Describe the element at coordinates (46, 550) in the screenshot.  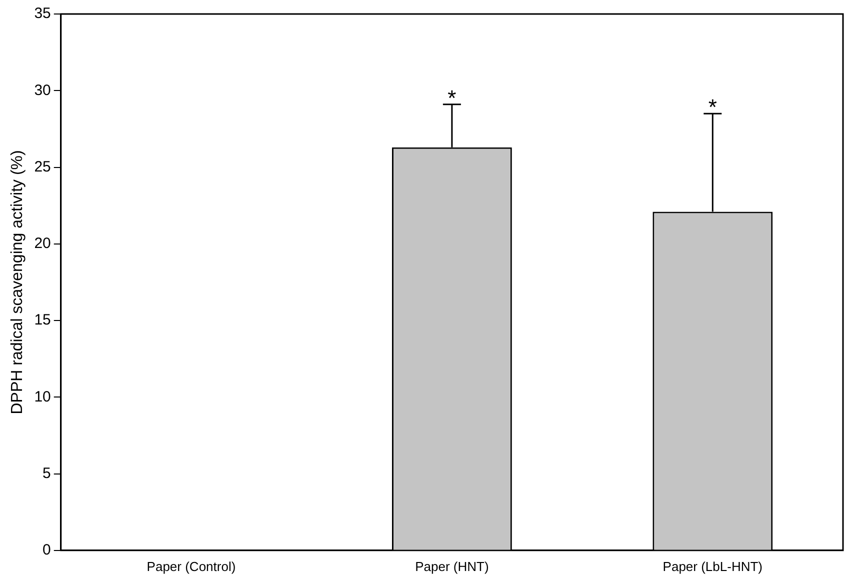
I see `y-tick-label: 0` at that location.